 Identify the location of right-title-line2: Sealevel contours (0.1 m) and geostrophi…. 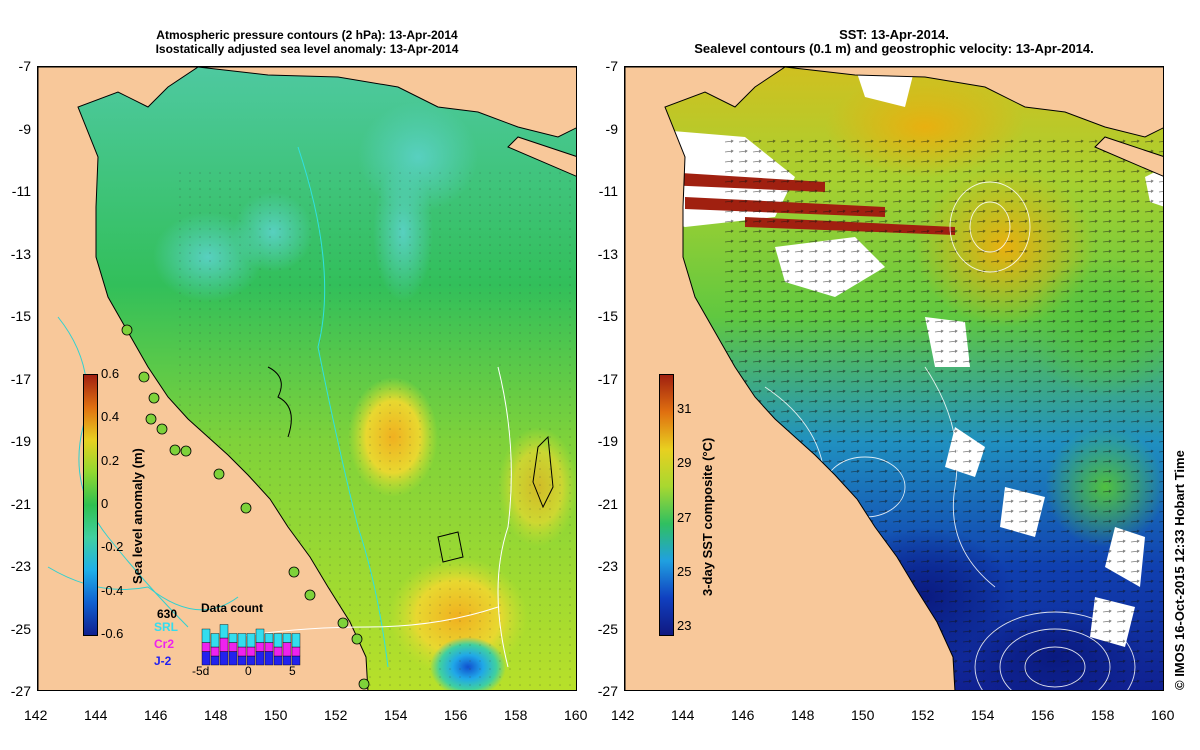
(894, 48).